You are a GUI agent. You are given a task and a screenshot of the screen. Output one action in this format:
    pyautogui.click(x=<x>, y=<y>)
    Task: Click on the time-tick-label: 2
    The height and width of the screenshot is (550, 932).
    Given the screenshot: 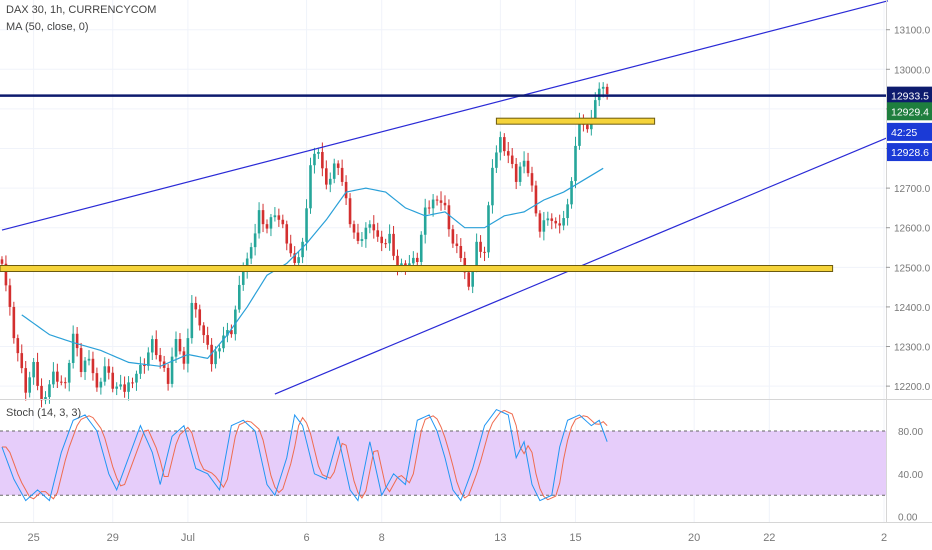 What is the action you would take?
    pyautogui.click(x=884, y=538)
    